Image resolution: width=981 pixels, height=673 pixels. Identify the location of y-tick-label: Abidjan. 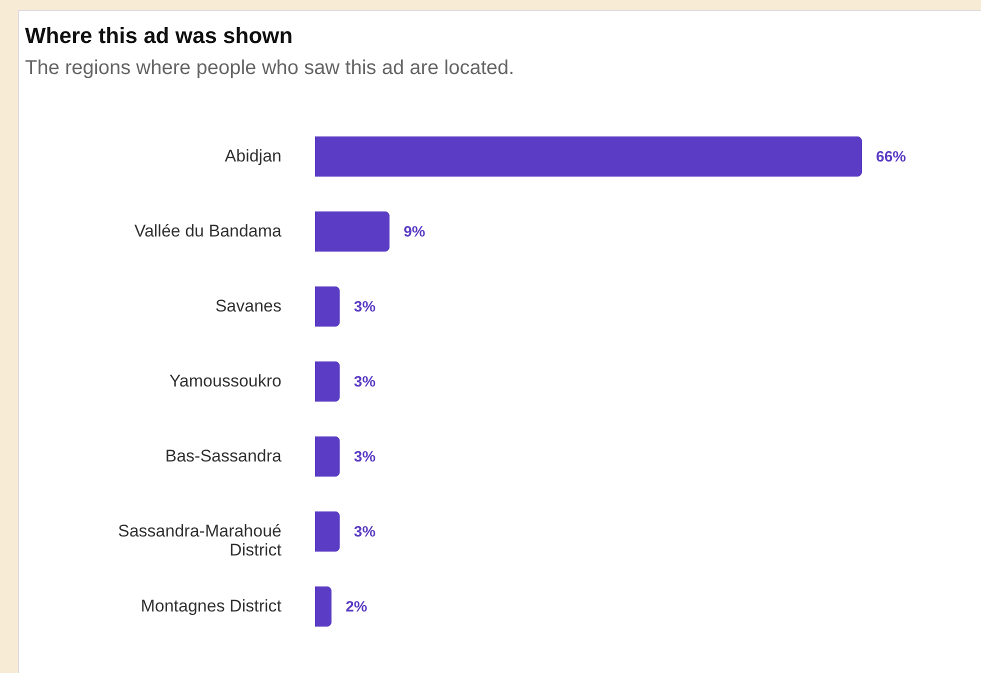
(253, 156).